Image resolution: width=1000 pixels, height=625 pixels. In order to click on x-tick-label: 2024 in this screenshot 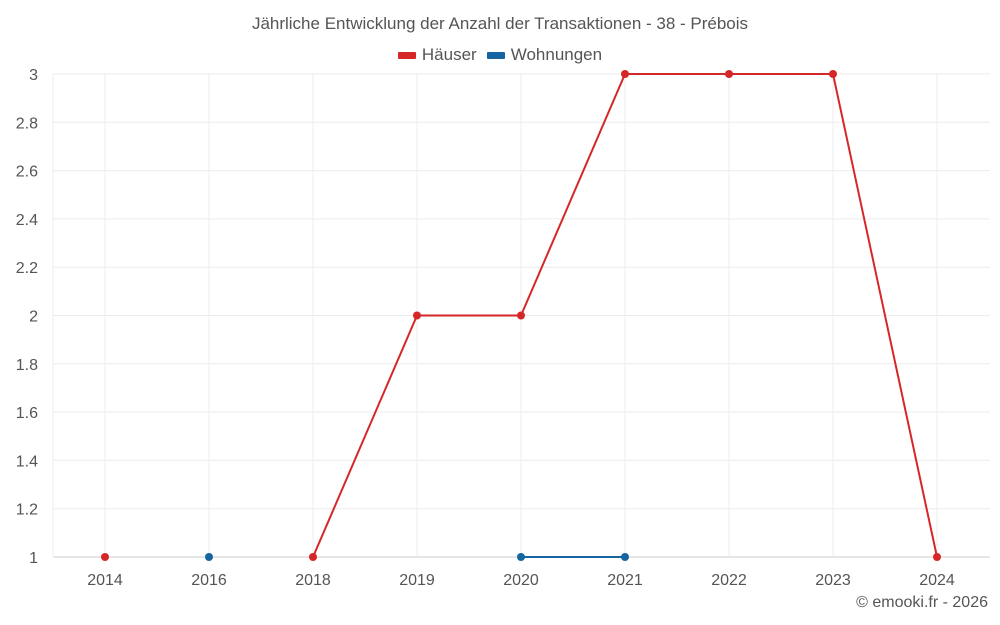, I will do `click(937, 580)`.